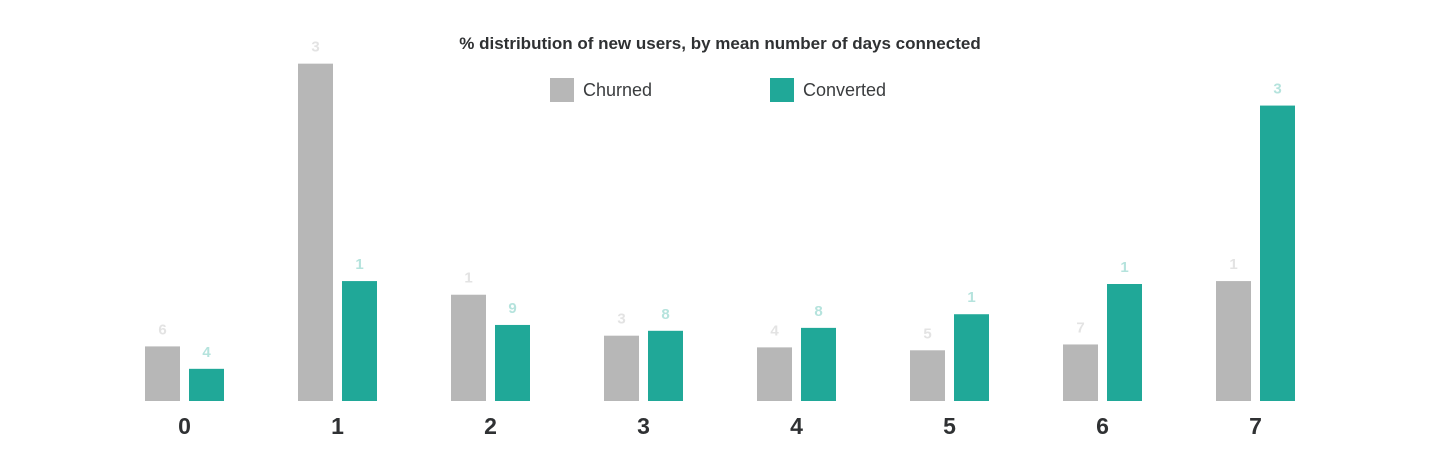 The width and height of the screenshot is (1440, 469). What do you see at coordinates (971, 297) in the screenshot?
I see `data-label-converted-5: 1` at bounding box center [971, 297].